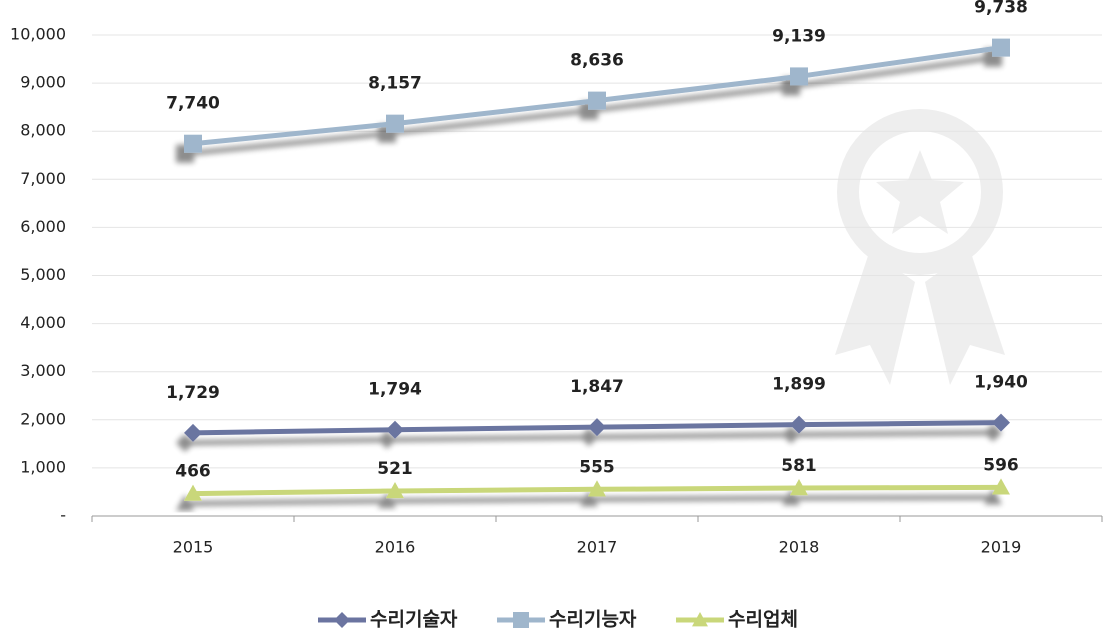  Describe the element at coordinates (43, 178) in the screenshot. I see `y-tick-label: 7,000` at that location.